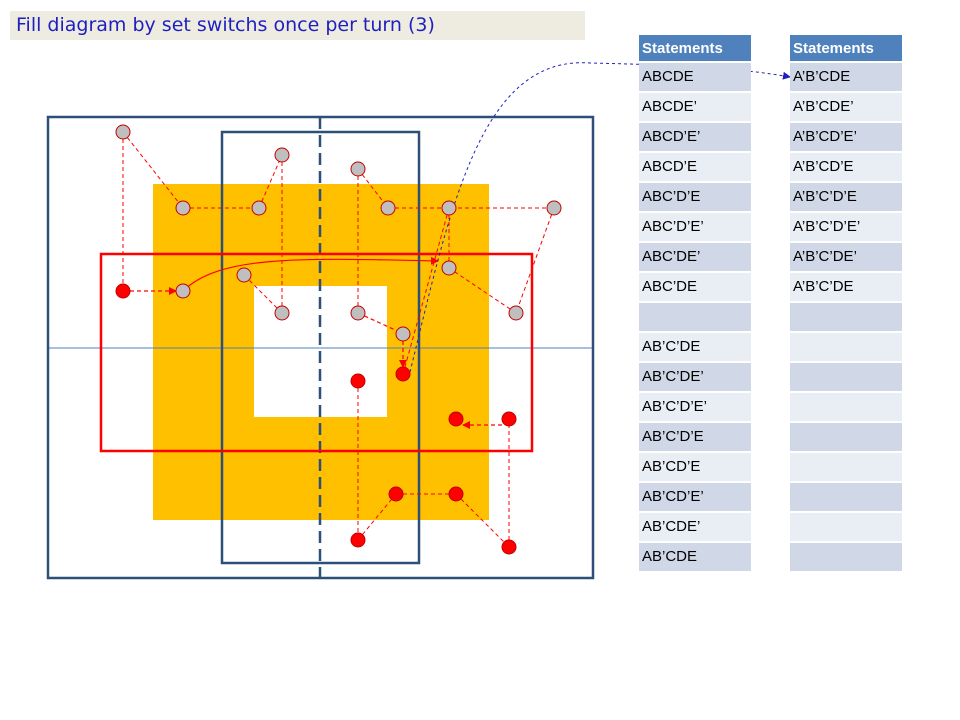 This screenshot has height=720, width=960. I want to click on table-row: AB’C’D’E’, so click(695, 408).